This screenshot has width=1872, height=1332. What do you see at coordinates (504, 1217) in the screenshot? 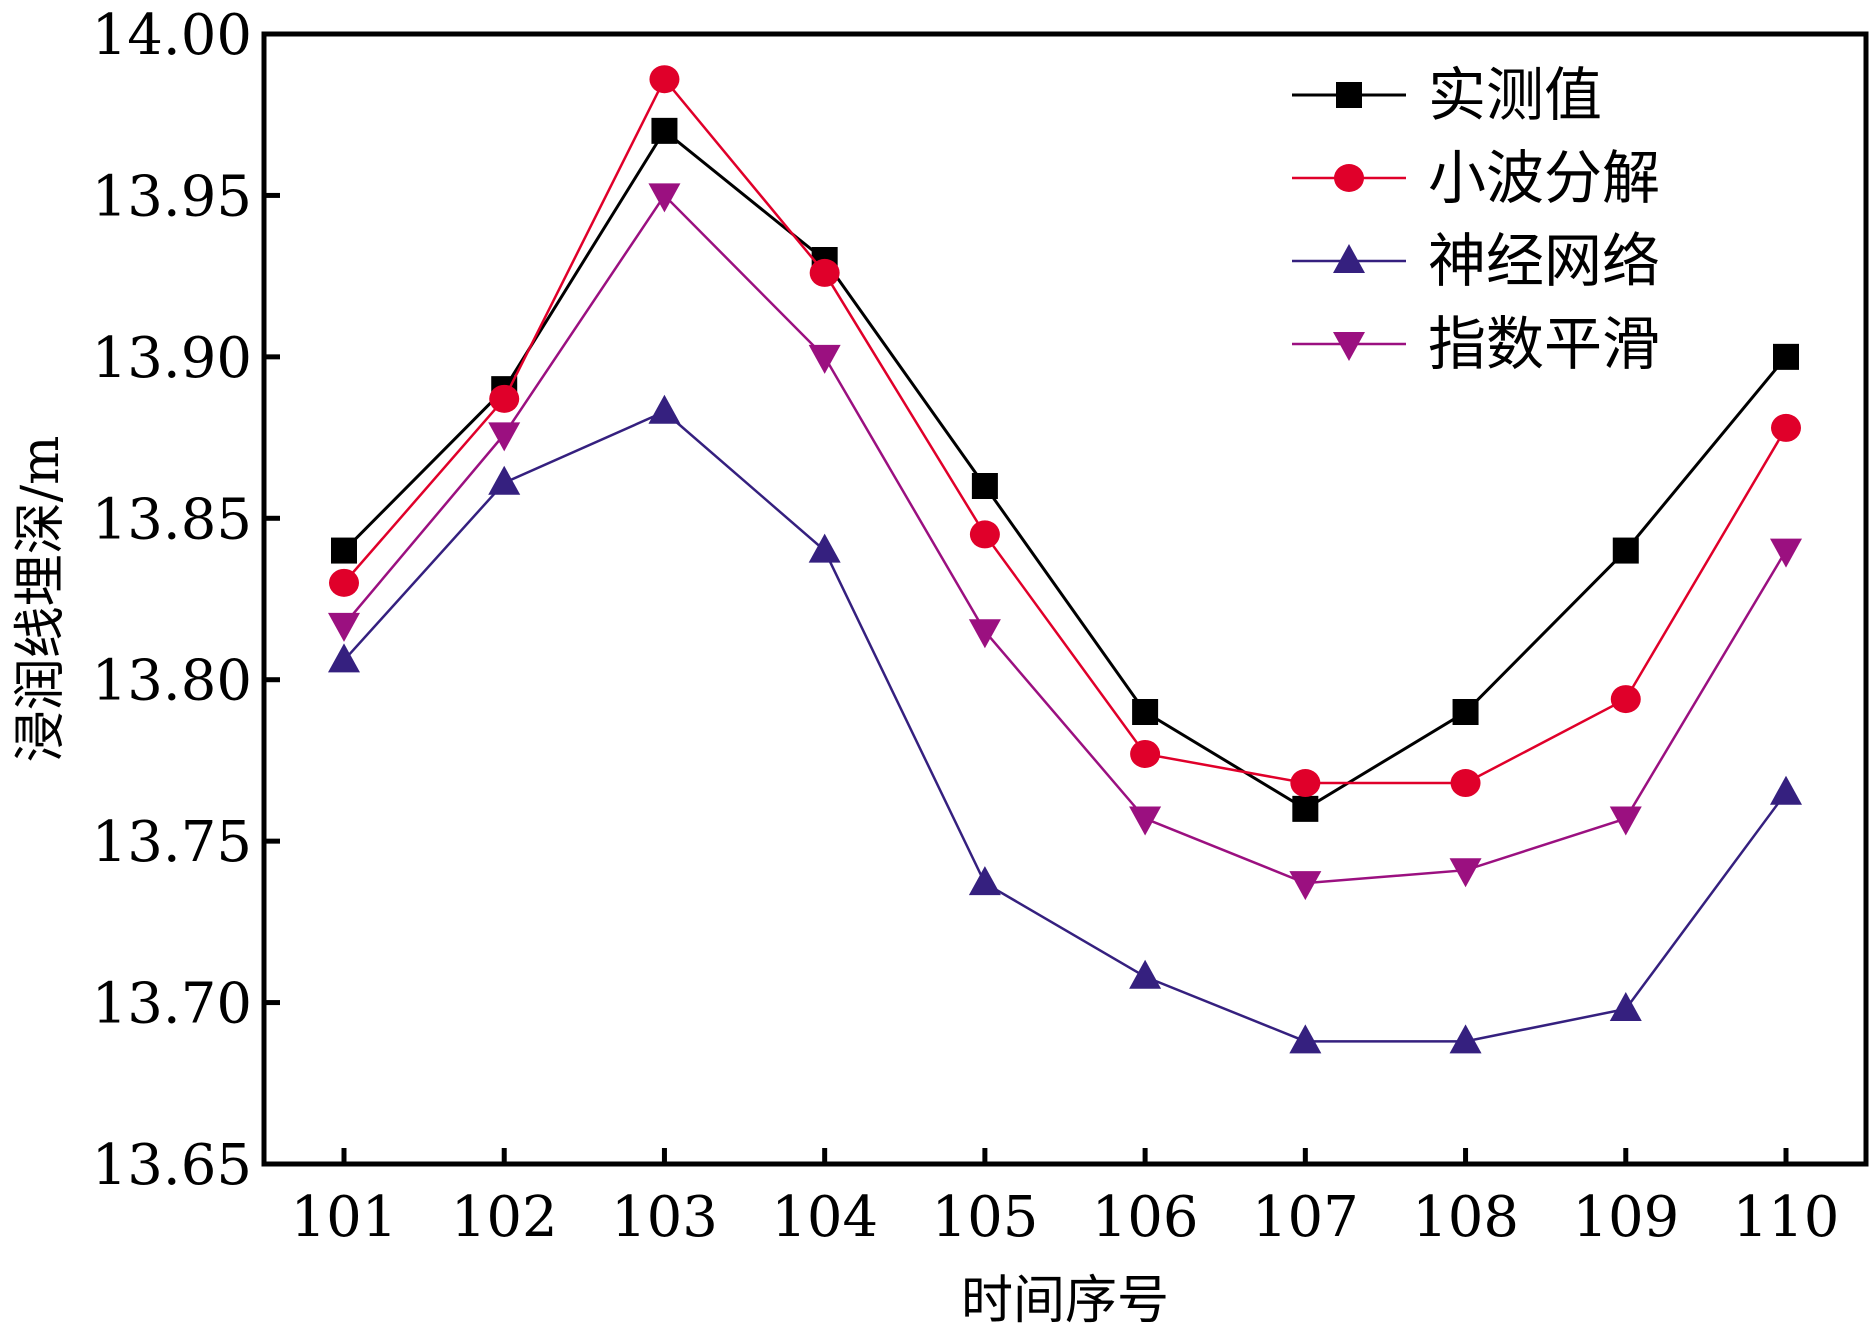
I see `x-tick-label: 102` at bounding box center [504, 1217].